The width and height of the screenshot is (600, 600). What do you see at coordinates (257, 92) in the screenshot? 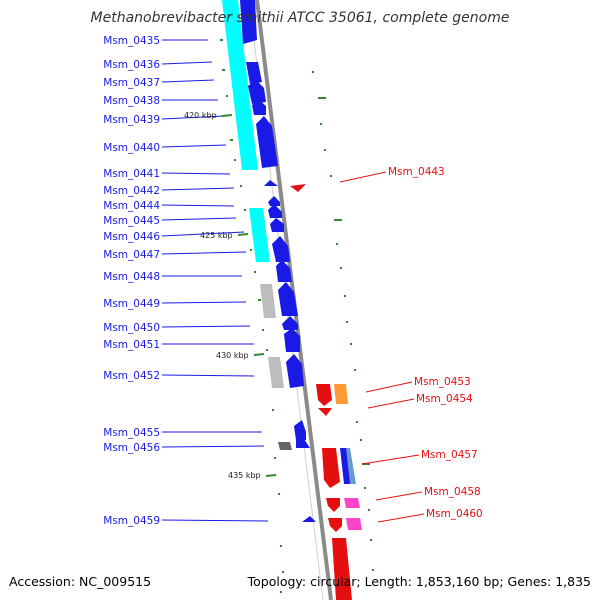
I see `gene-msm-0437-arrow` at bounding box center [257, 92].